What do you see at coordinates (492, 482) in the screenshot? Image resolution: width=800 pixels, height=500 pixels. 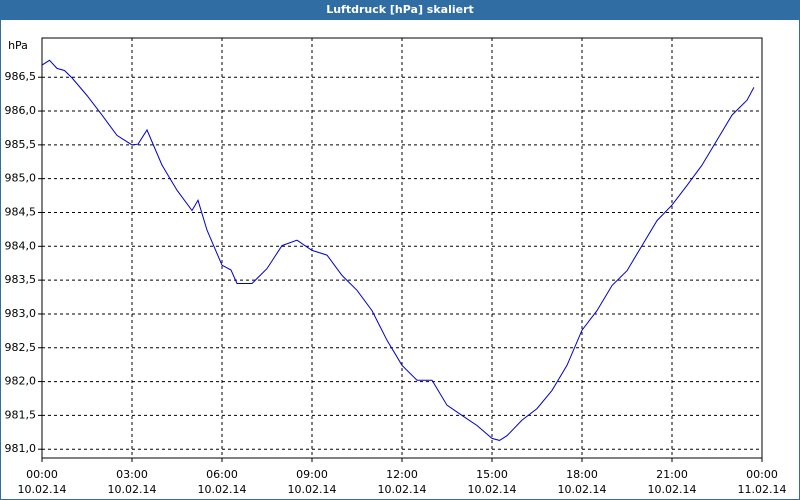 I see `x-tick-label: 15:00 10.02.14` at bounding box center [492, 482].